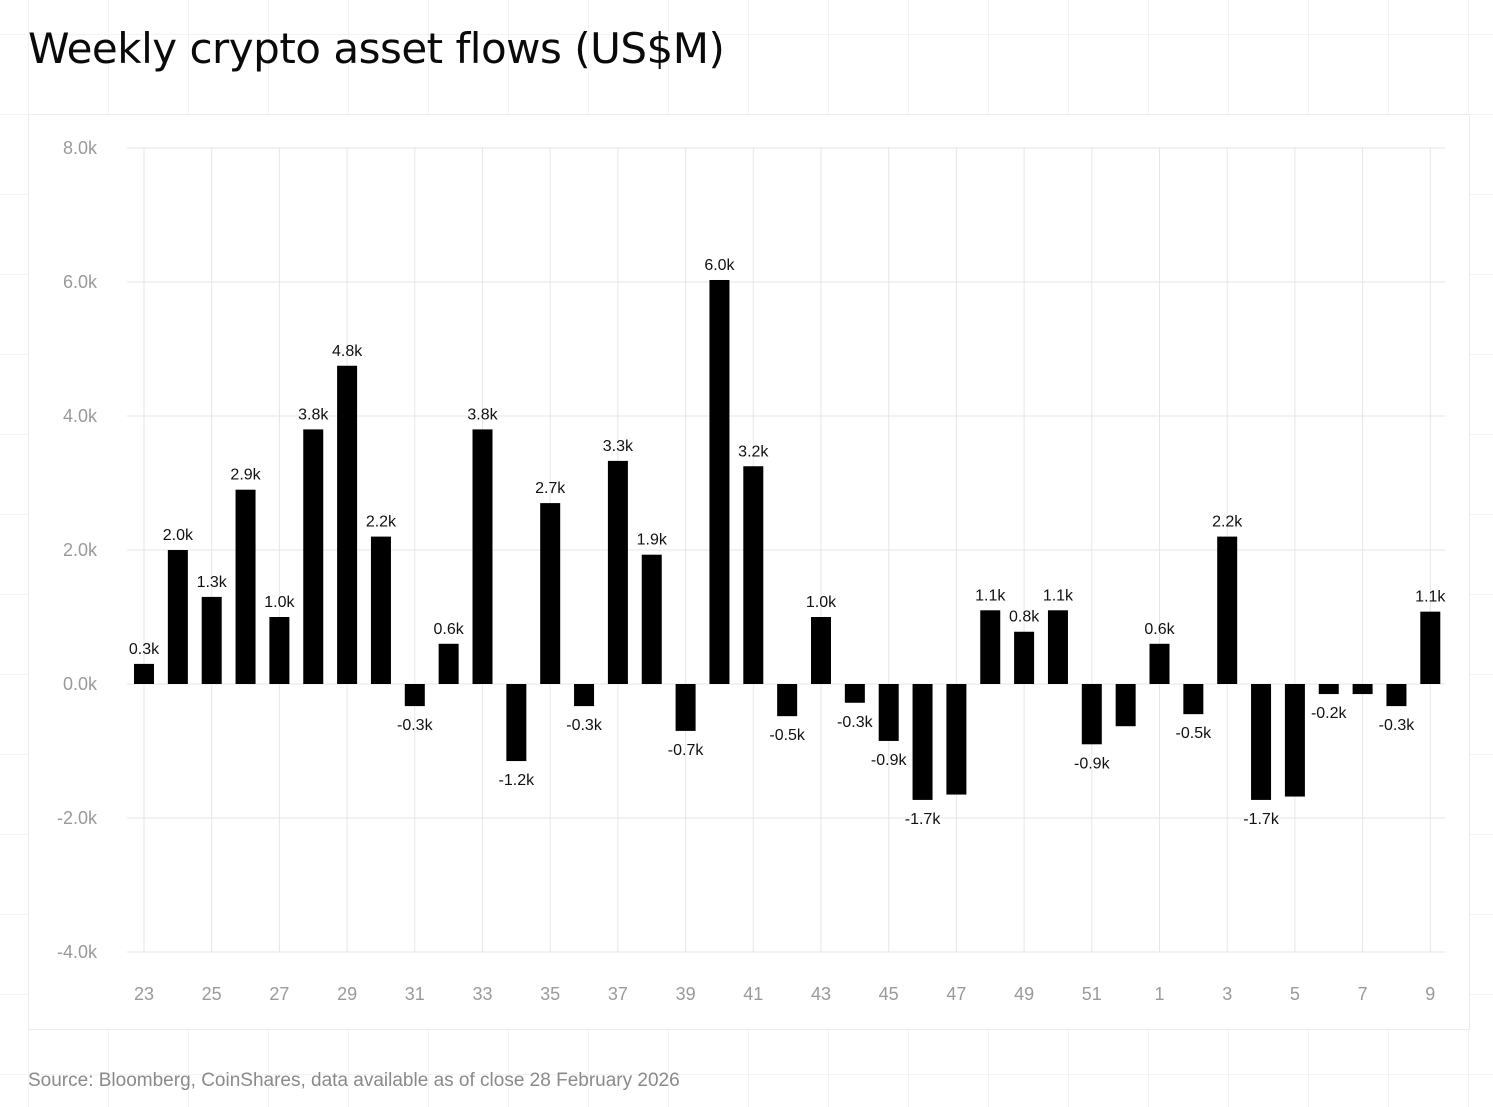 The width and height of the screenshot is (1493, 1107). I want to click on x-tick-label: 9, so click(1430, 994).